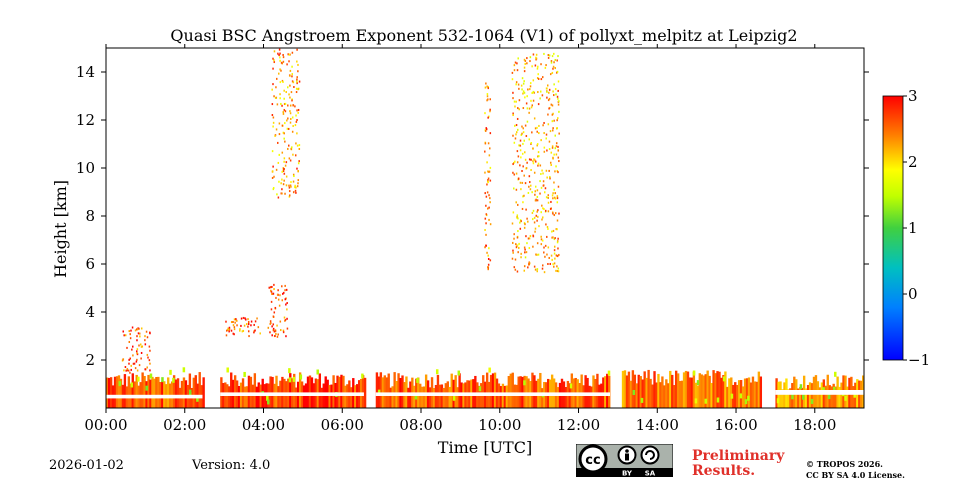 This screenshot has height=481, width=960. I want to click on preliminary-line-1: Preliminary, so click(738, 456).